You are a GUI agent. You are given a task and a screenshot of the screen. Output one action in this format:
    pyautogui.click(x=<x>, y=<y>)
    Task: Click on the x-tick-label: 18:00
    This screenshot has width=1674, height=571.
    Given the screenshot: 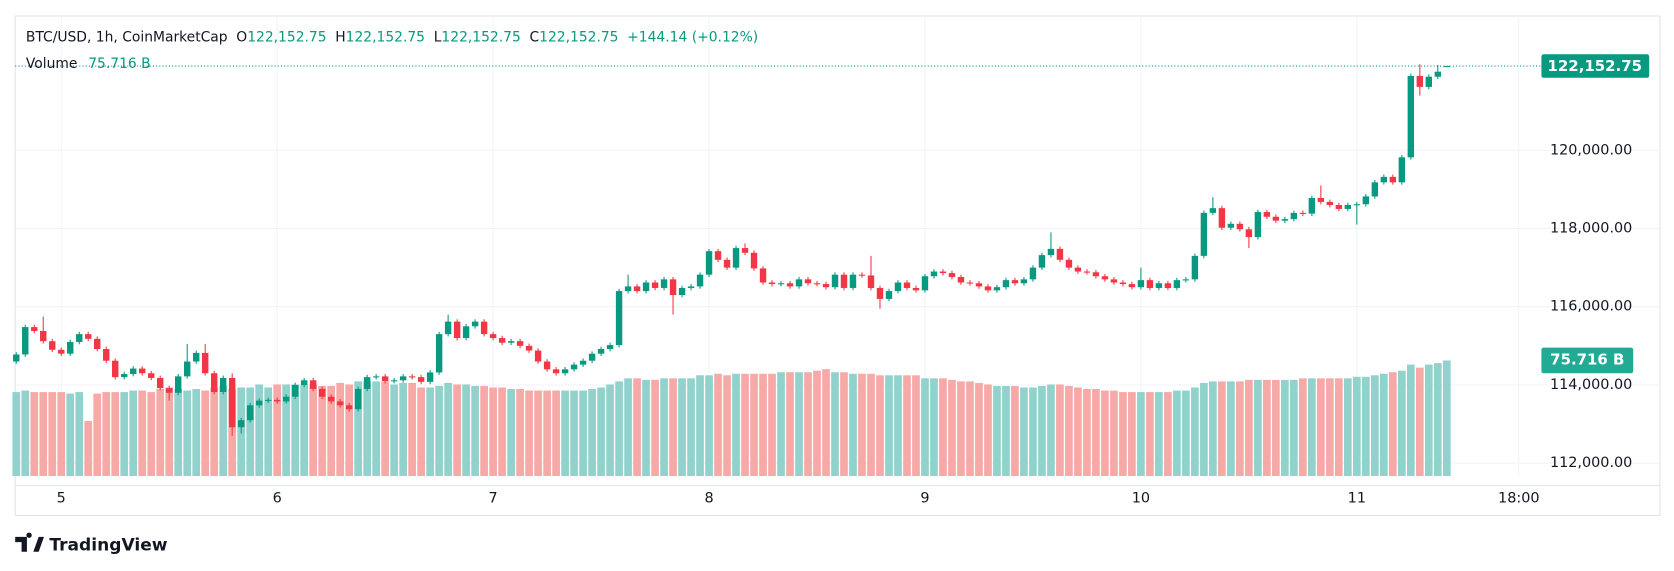 What is the action you would take?
    pyautogui.click(x=1518, y=498)
    